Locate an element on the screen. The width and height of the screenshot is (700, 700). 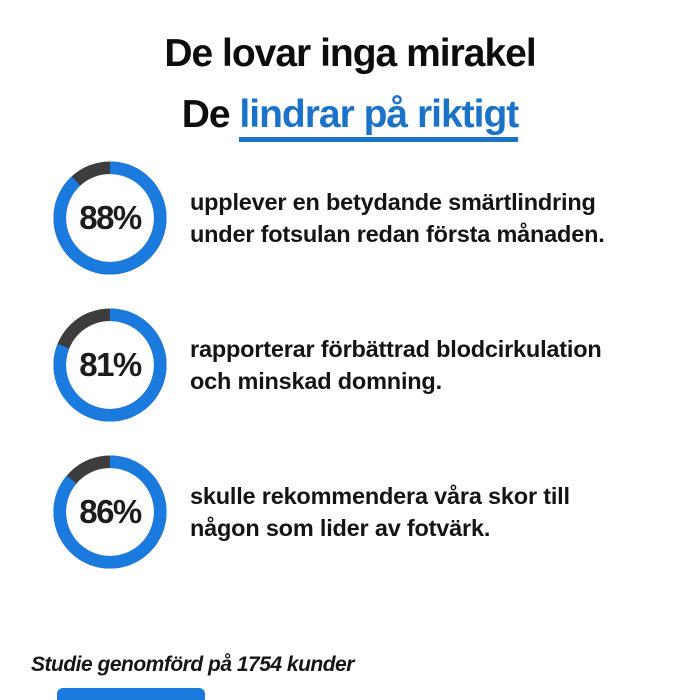
bottom-accent-bar is located at coordinates (131, 694).